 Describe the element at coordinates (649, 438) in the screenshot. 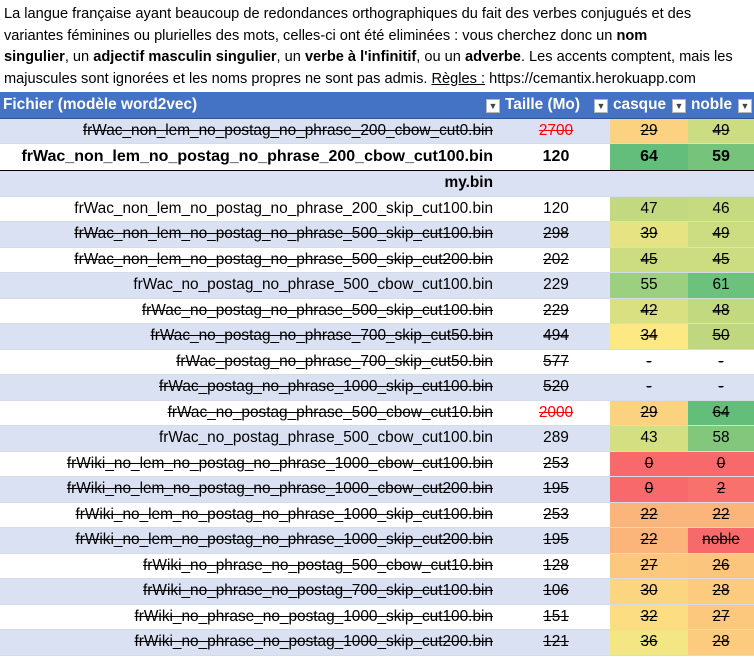

I see `cell-casque: 43` at that location.